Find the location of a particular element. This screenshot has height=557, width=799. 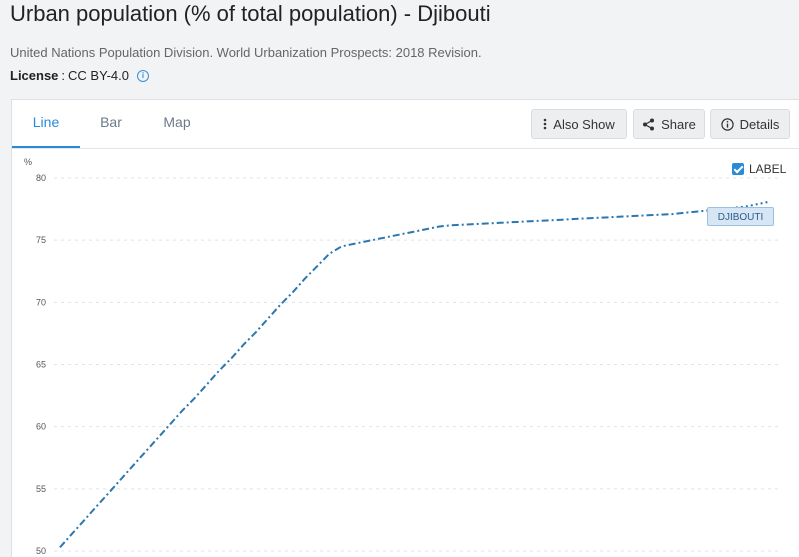

tab-map: Map is located at coordinates (177, 122).